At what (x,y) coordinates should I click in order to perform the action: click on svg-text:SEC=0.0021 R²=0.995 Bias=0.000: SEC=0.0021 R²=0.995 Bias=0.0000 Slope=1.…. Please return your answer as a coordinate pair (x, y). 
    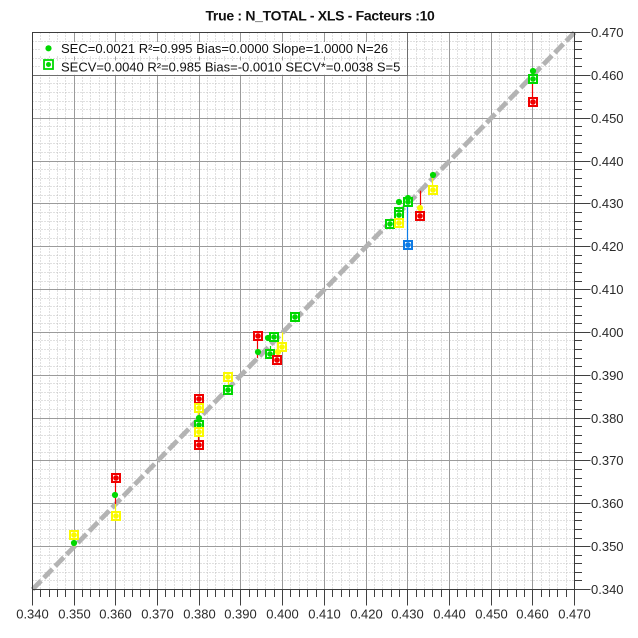
    Looking at the image, I should click on (224, 48).